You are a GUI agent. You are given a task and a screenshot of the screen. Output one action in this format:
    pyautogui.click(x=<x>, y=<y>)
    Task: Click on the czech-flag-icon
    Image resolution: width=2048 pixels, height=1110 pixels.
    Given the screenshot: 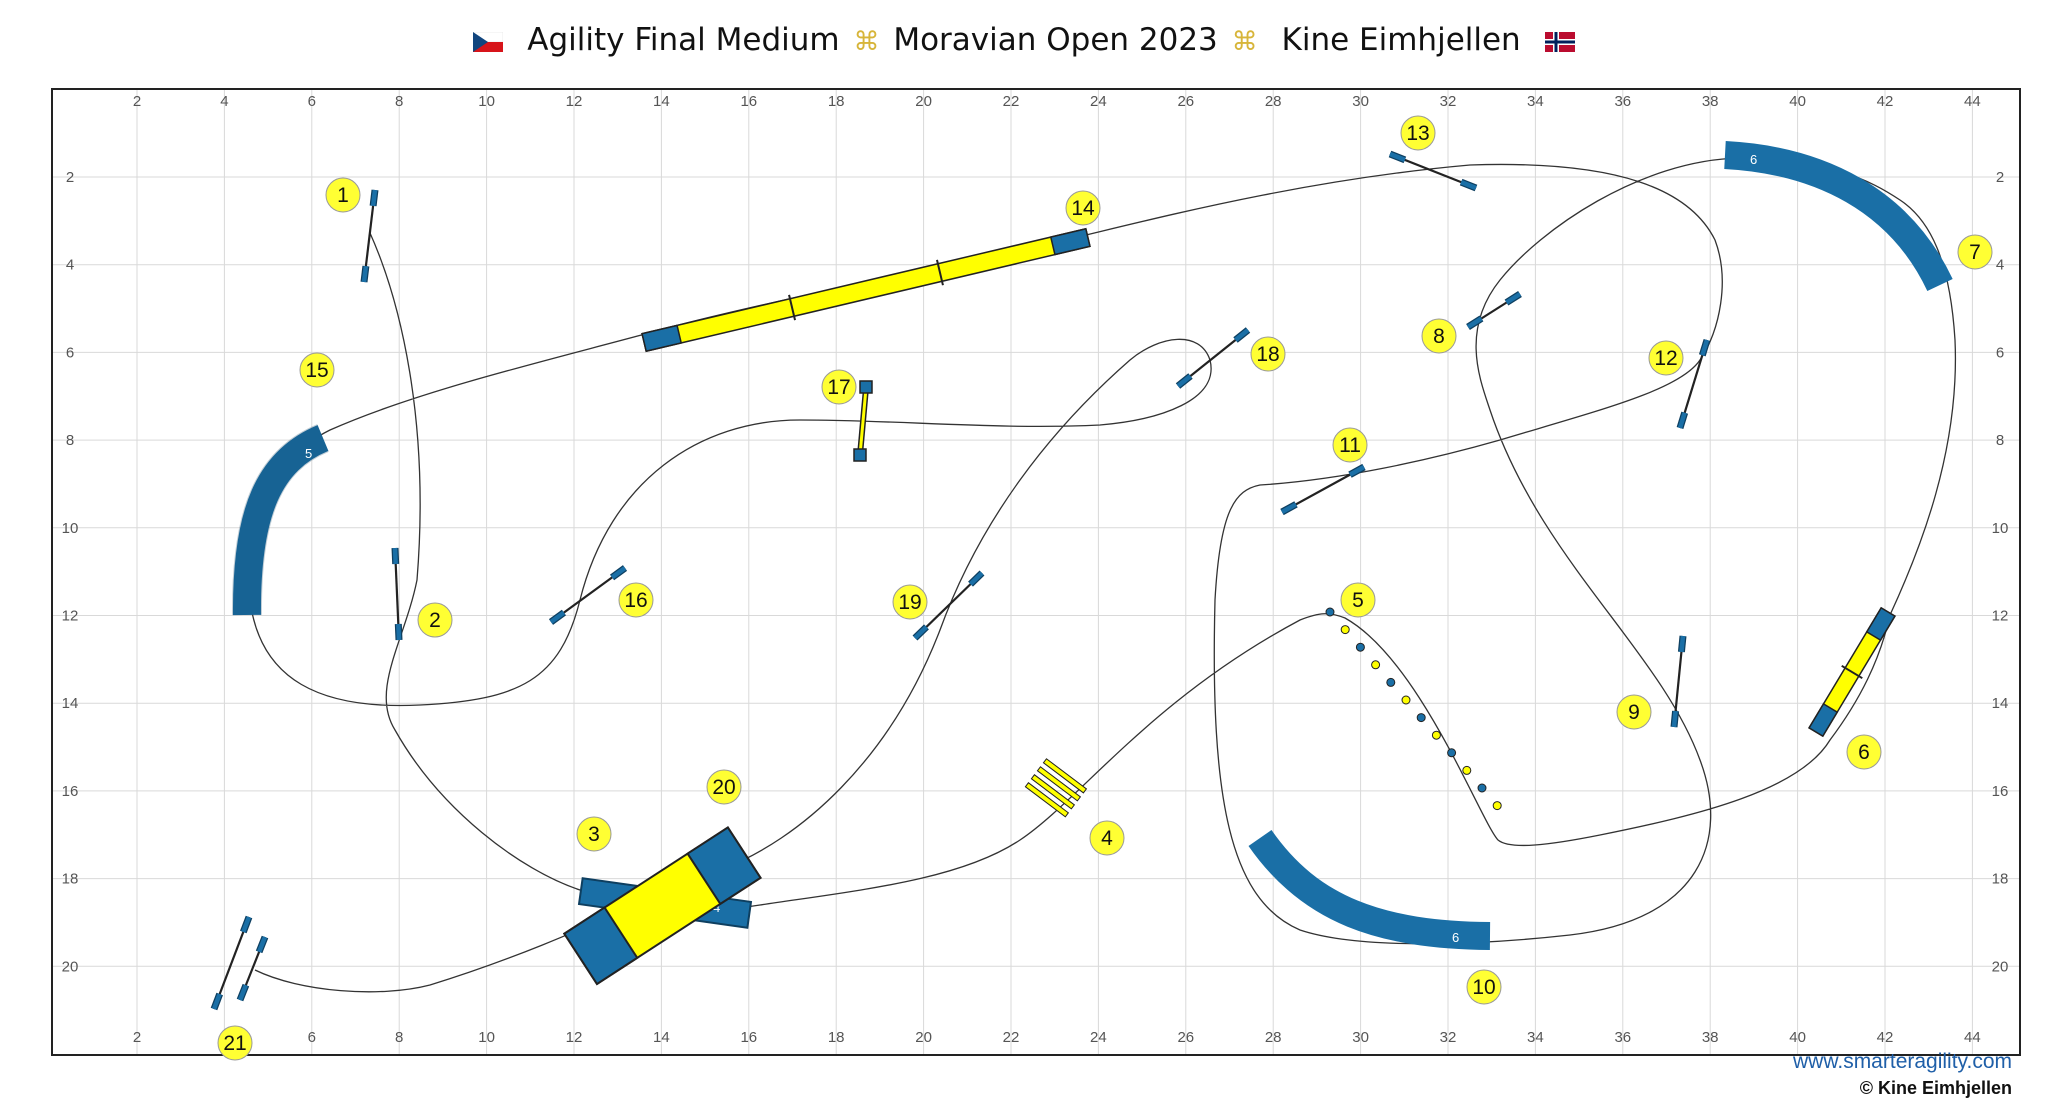 What is the action you would take?
    pyautogui.click(x=488, y=41)
    